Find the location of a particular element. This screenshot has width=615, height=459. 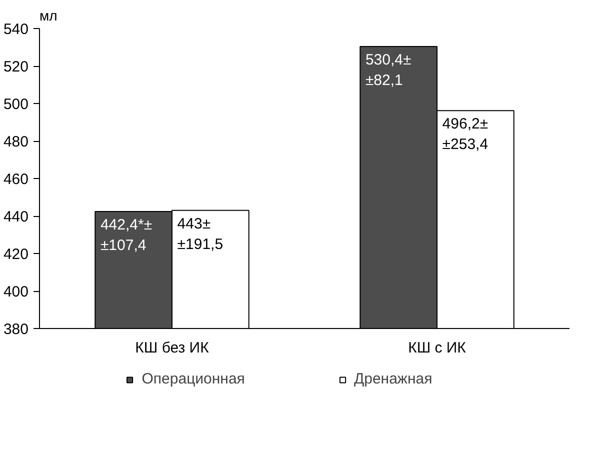

x-tick-label: КШ без ИК is located at coordinates (172, 348).